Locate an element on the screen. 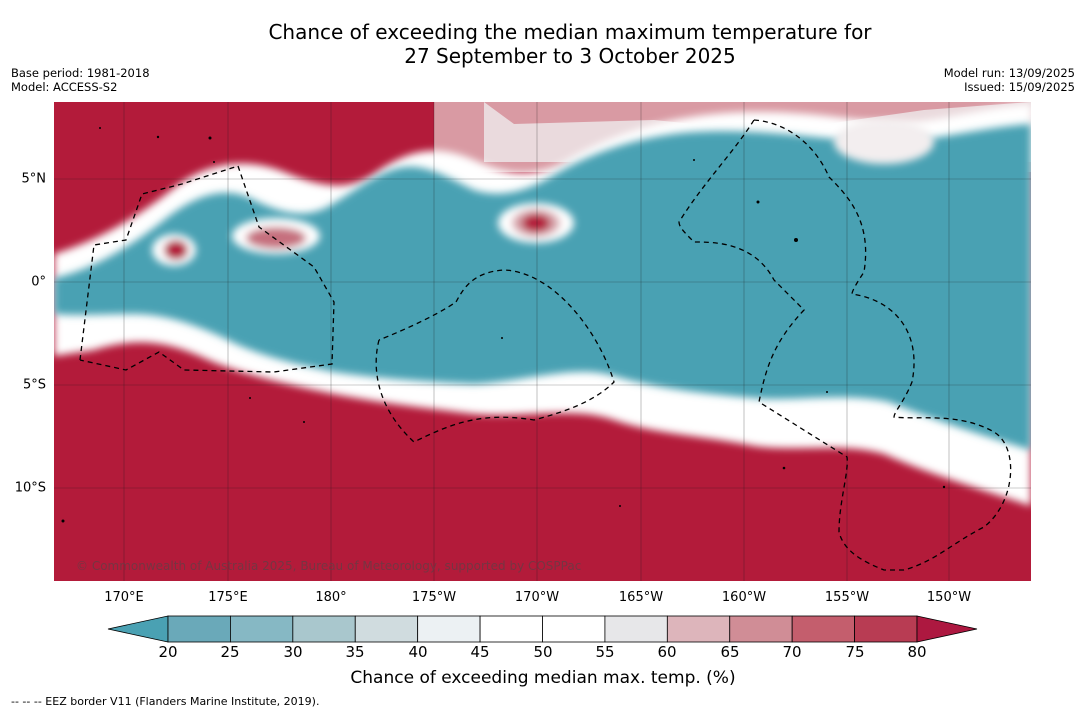 The width and height of the screenshot is (1085, 713). warm-pockets is located at coordinates (543, 193).